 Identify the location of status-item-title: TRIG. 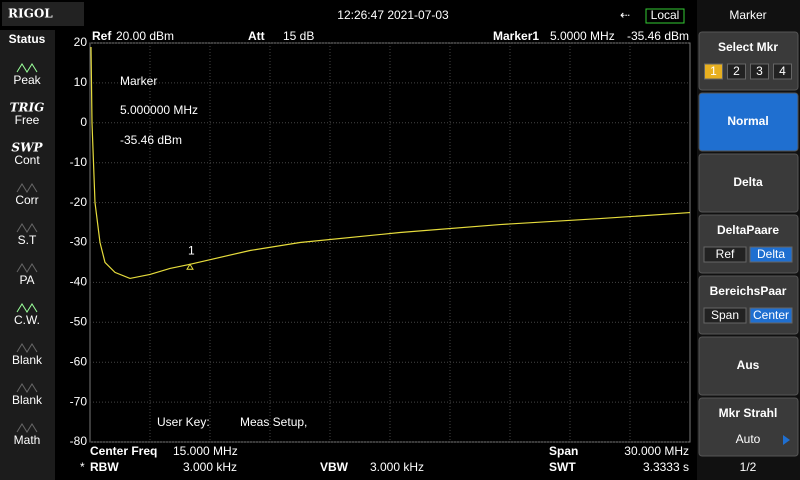
(27, 108).